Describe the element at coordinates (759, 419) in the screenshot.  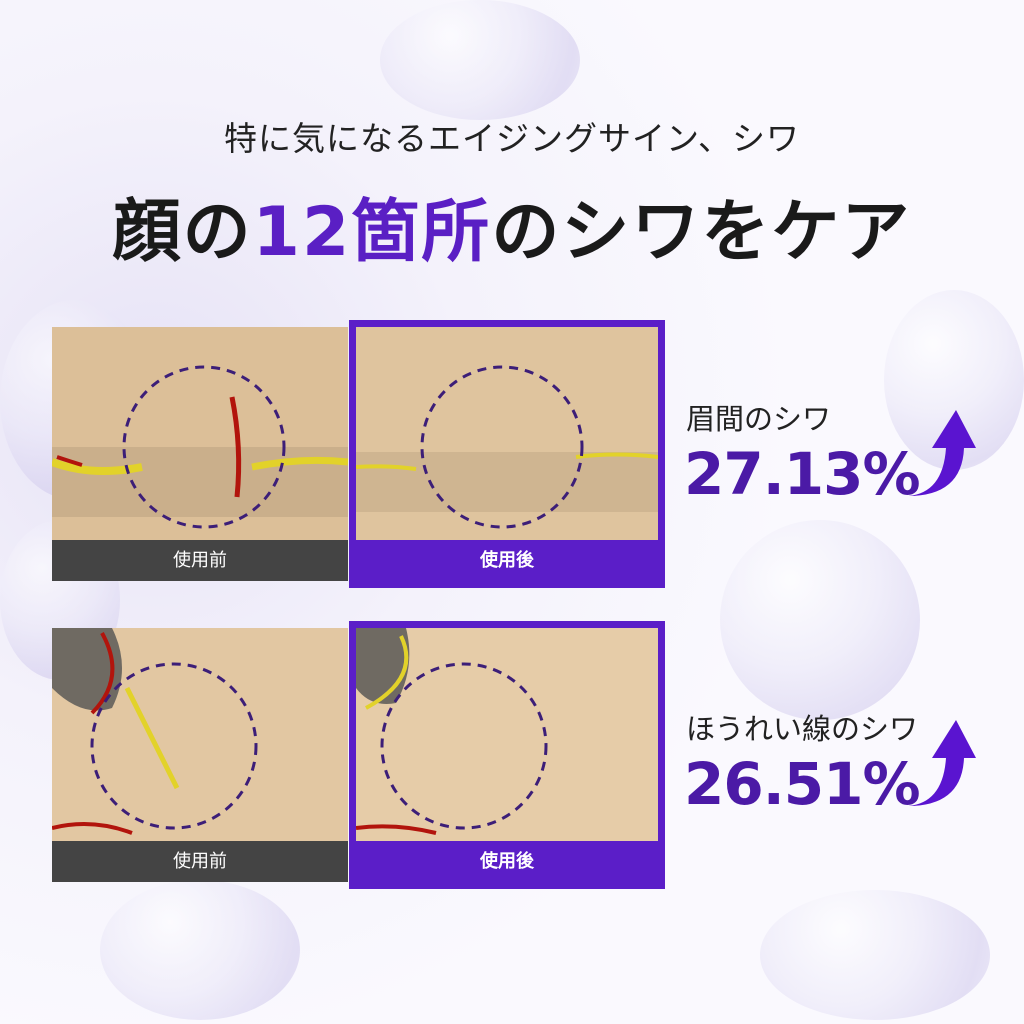
I see `stat-area-label: 眉間のシワ` at that location.